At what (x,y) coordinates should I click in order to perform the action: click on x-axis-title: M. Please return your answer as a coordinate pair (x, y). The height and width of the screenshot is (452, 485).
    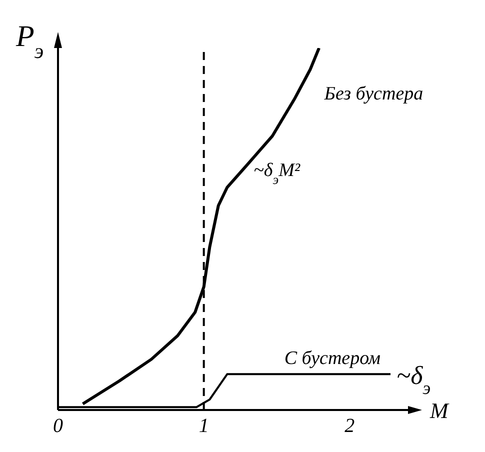
    Looking at the image, I should click on (439, 410).